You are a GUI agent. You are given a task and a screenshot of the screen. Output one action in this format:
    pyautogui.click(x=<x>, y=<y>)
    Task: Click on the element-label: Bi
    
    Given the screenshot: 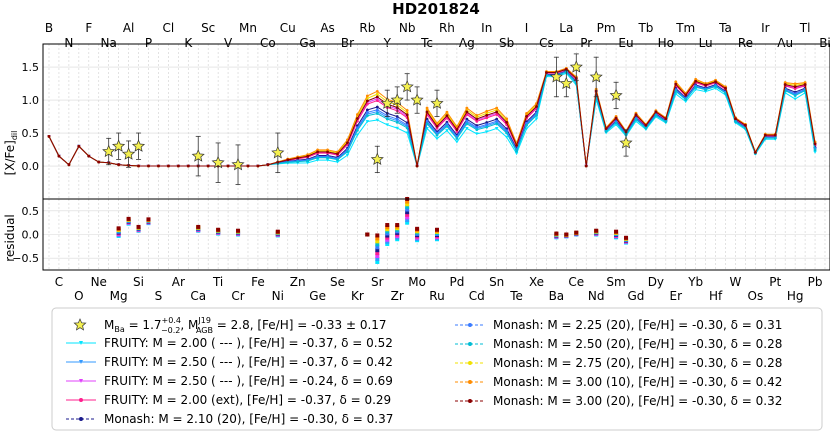 What is the action you would take?
    pyautogui.click(x=824, y=43)
    